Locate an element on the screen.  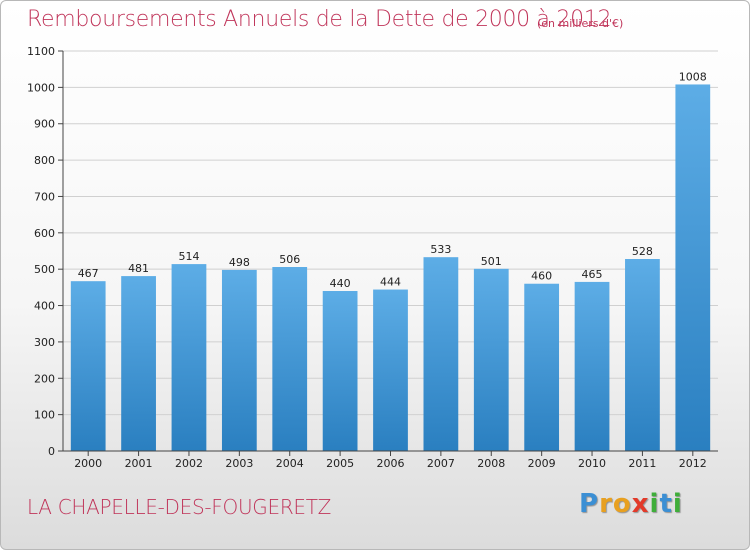
bar-2006 is located at coordinates (390, 370).